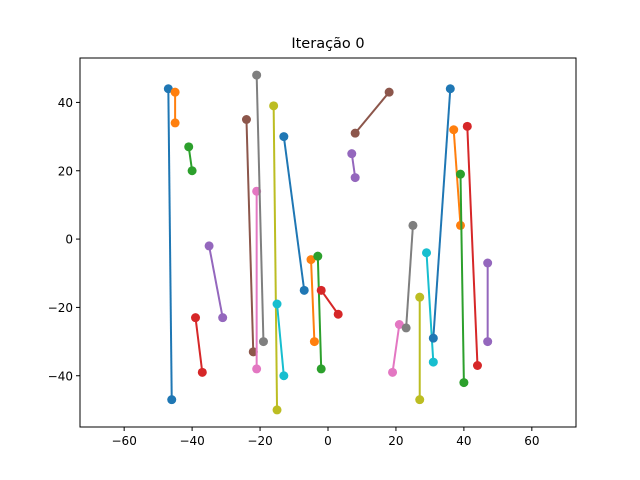 The height and width of the screenshot is (480, 640). What do you see at coordinates (65, 103) in the screenshot?
I see `y-tick-label-4: 40` at bounding box center [65, 103].